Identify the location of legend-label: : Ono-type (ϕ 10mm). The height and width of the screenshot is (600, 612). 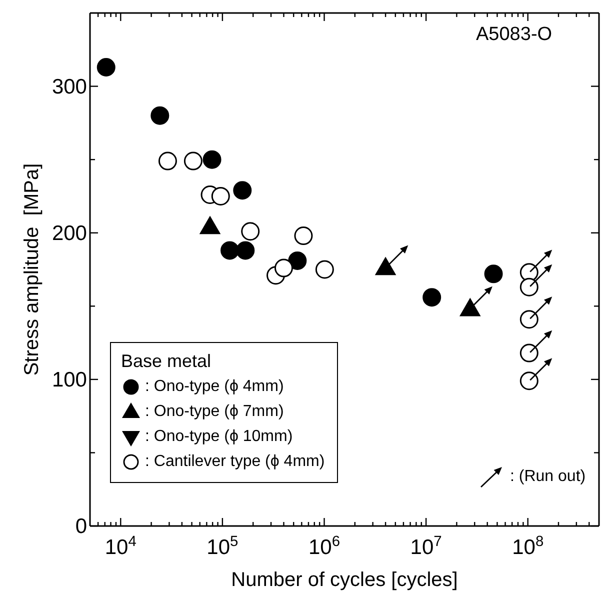
(219, 437).